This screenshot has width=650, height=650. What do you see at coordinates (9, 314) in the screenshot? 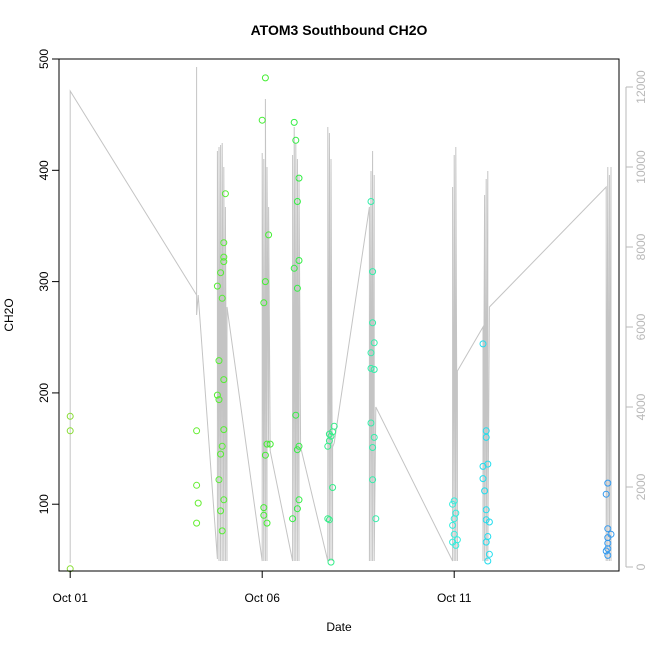
I see `y-axis-label: CH2O` at bounding box center [9, 314].